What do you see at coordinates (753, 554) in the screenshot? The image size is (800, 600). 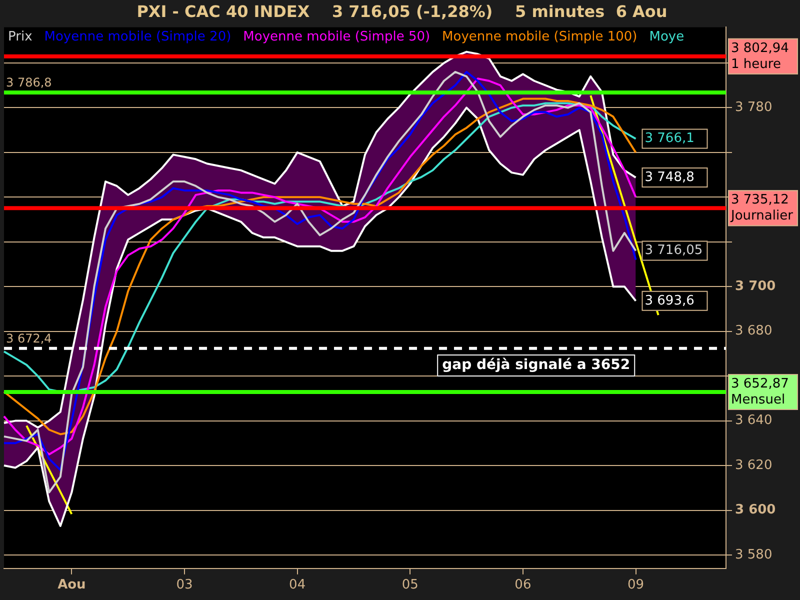 I see `y-tick-label: 3 580` at bounding box center [753, 554].